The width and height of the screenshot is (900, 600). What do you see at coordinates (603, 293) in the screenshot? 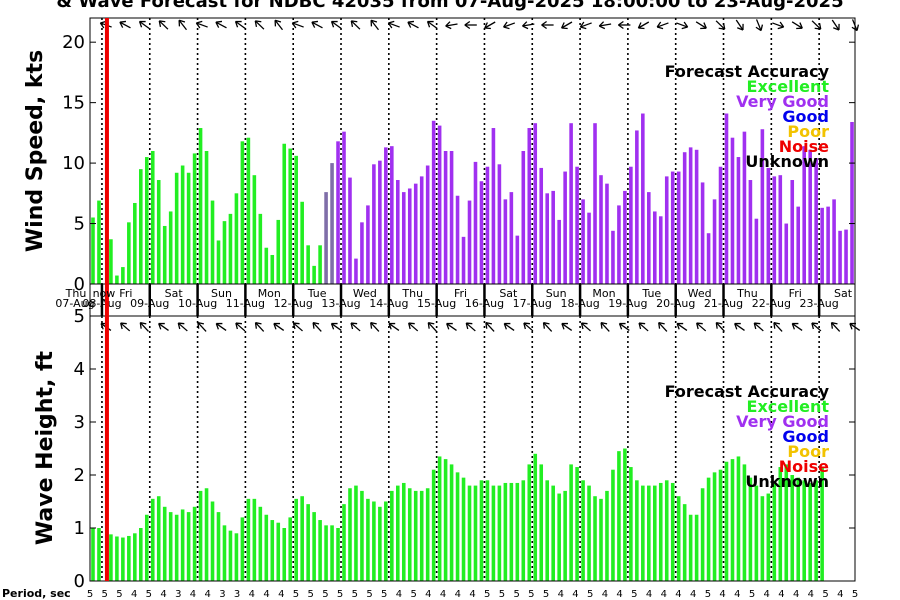
I see `day-name: Mon` at bounding box center [603, 293].